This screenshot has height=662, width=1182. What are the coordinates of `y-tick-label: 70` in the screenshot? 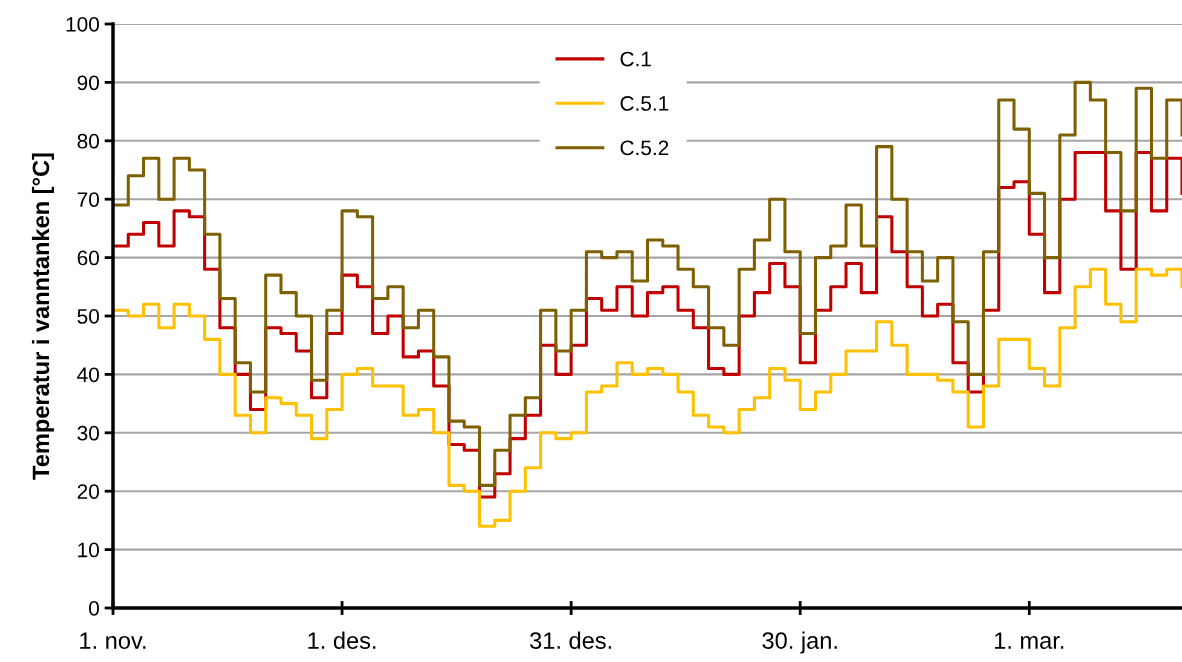 It's located at (88, 199).